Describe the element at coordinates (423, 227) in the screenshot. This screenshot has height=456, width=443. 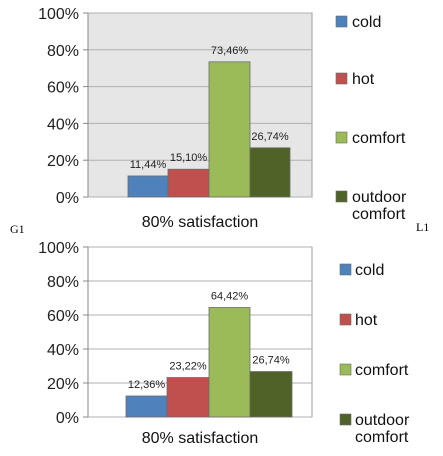
I see `corner-label-right: L1` at that location.